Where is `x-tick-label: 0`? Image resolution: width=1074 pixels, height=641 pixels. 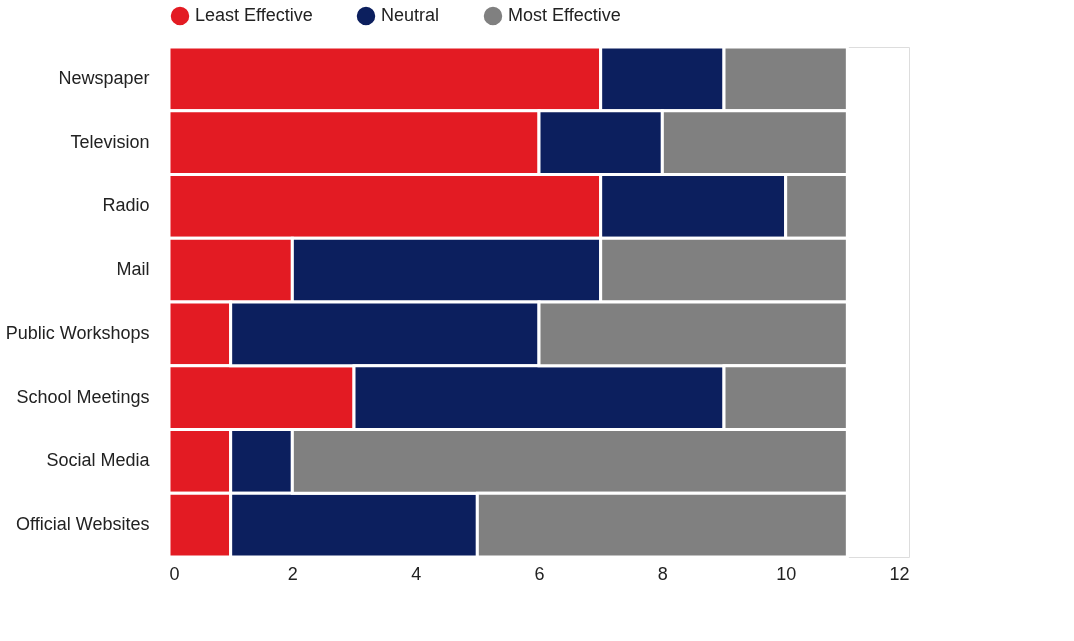
x-tick-label: 0 is located at coordinates (174, 573).